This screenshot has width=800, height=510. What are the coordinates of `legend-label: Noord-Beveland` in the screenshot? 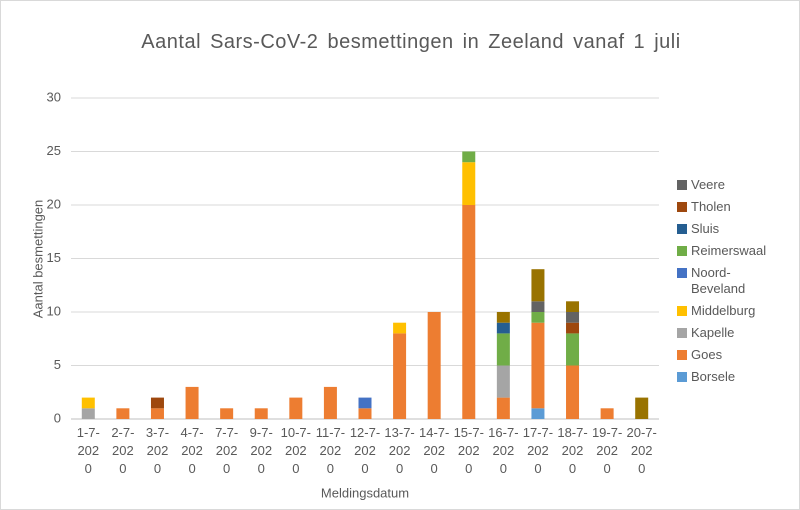 It's located at (718, 280).